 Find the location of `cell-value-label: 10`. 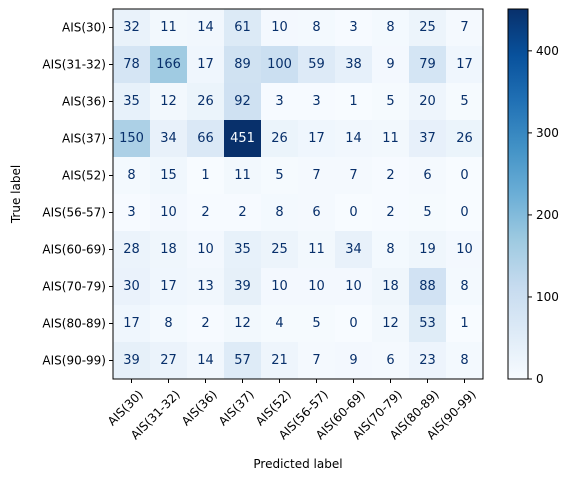

cell-value-label: 10 is located at coordinates (464, 249).